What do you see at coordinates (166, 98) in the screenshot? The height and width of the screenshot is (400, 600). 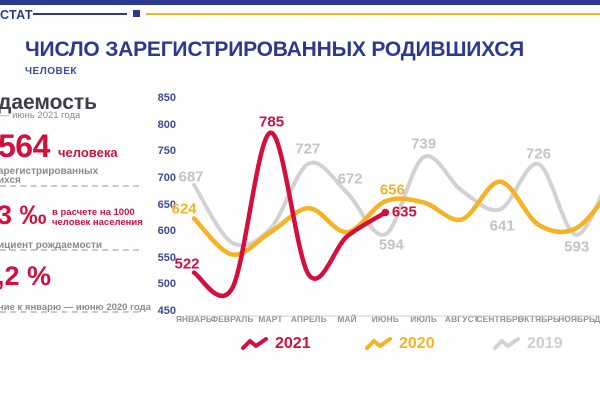 I see `y-axis-tick-850: 850` at bounding box center [166, 98].